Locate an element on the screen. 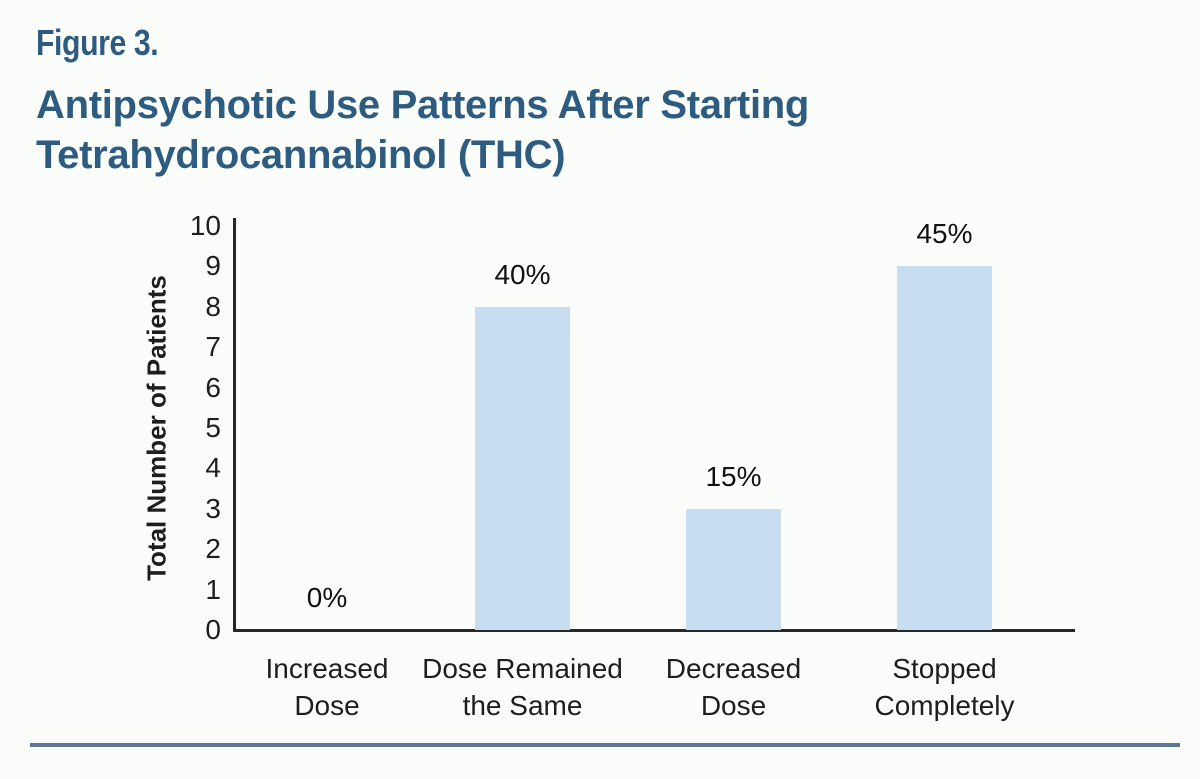 This screenshot has height=779, width=1200. y-tick-label: 10 is located at coordinates (205, 225).